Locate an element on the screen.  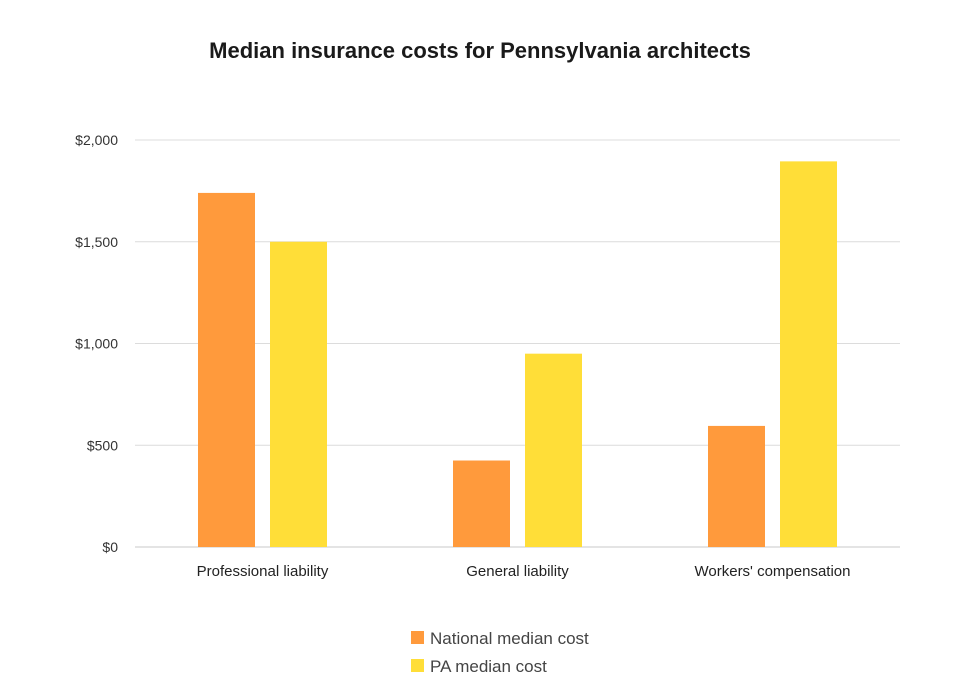
x-category-label: General liability is located at coordinates (517, 571).